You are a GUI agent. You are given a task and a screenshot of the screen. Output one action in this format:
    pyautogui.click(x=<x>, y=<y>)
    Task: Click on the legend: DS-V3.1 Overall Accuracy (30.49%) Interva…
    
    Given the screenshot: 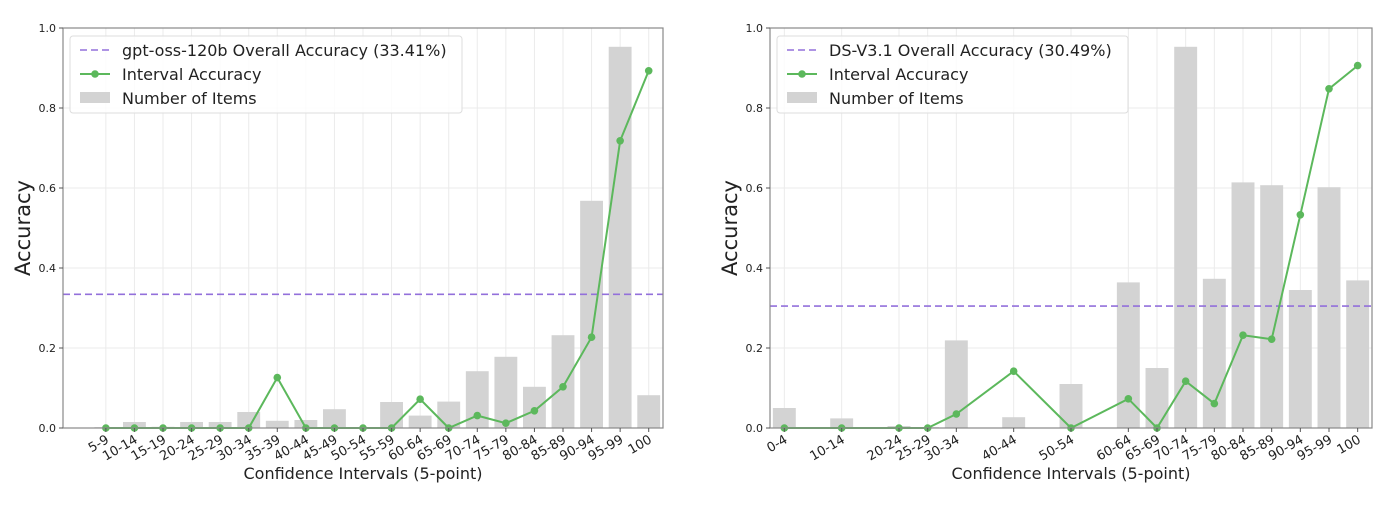 What is the action you would take?
    pyautogui.click(x=952, y=74)
    